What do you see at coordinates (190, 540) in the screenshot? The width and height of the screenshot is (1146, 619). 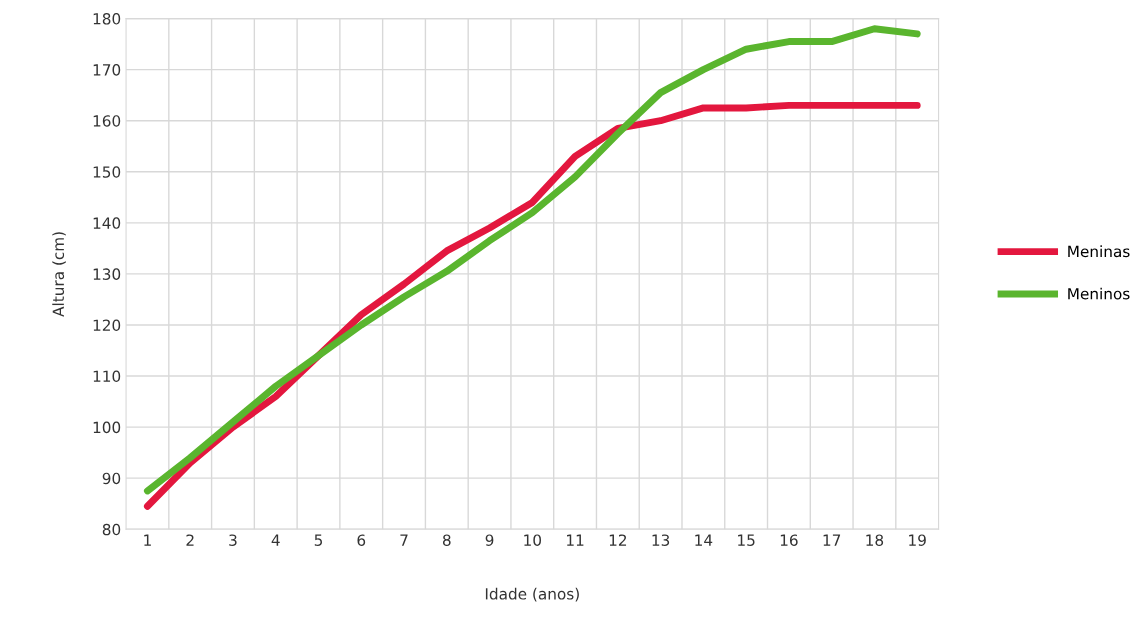 I see `x-tick-label: 2` at bounding box center [190, 540].